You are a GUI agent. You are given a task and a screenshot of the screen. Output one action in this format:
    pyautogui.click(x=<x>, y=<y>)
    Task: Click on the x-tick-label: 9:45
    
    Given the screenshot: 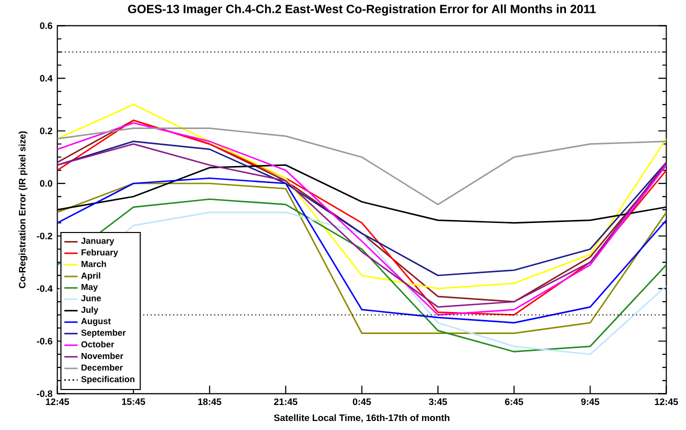 What is the action you would take?
    pyautogui.click(x=590, y=402)
    